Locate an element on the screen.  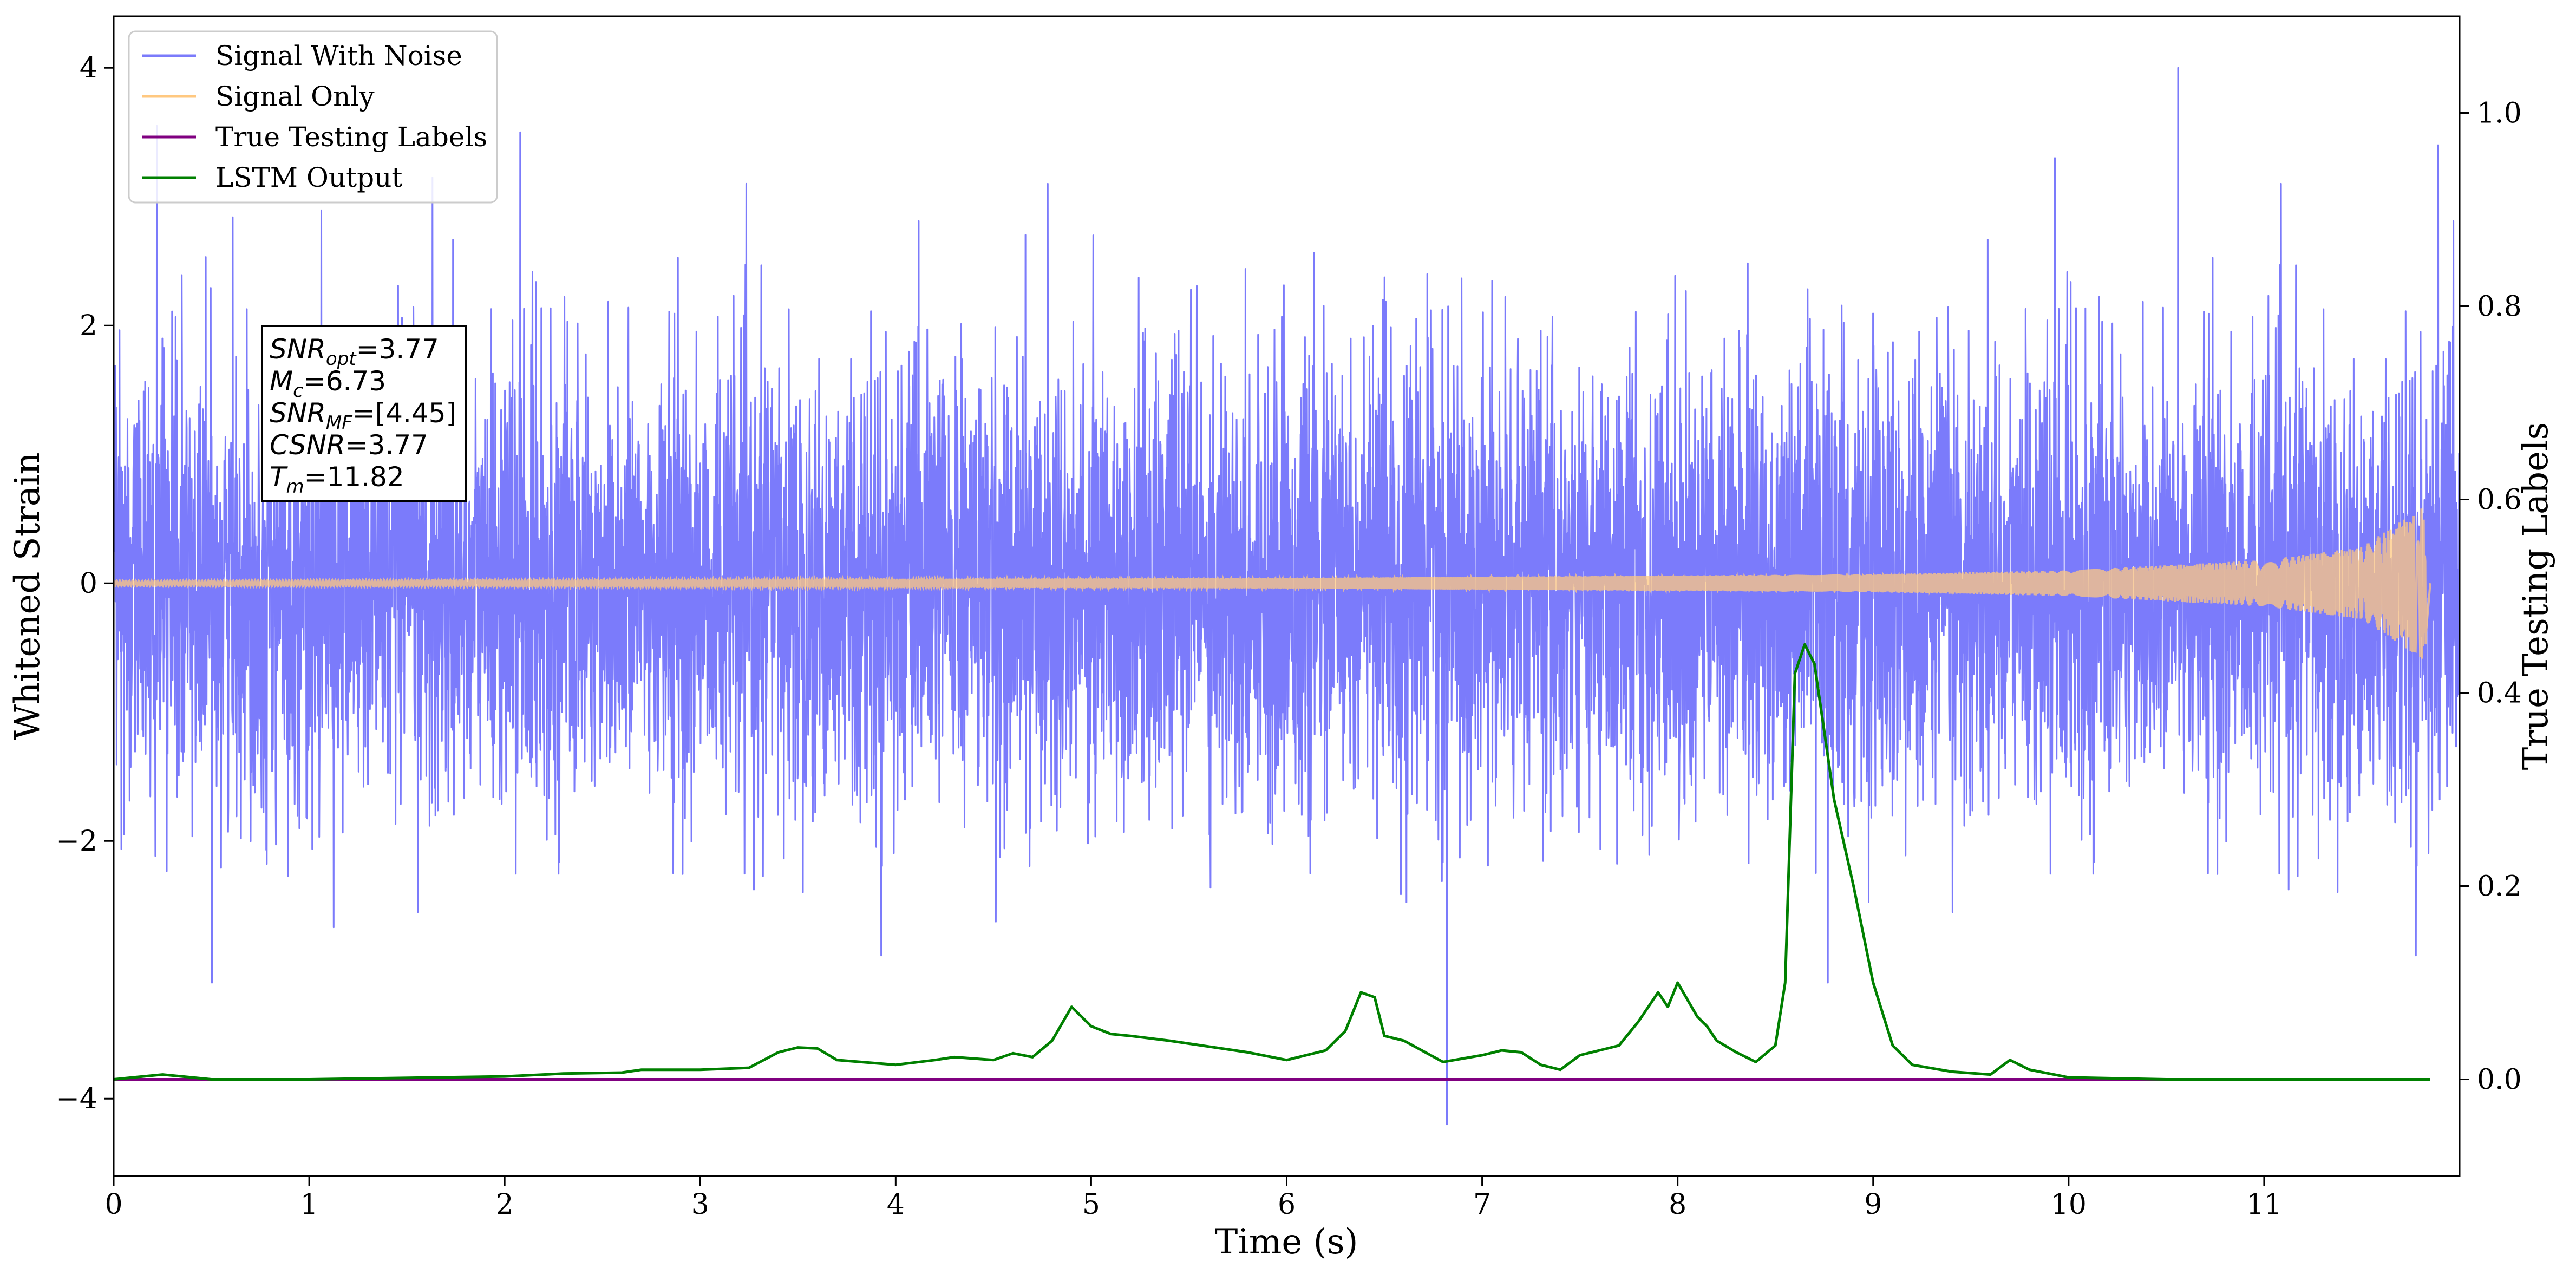
right-y-tick-label: 0.6 is located at coordinates (2500, 500).